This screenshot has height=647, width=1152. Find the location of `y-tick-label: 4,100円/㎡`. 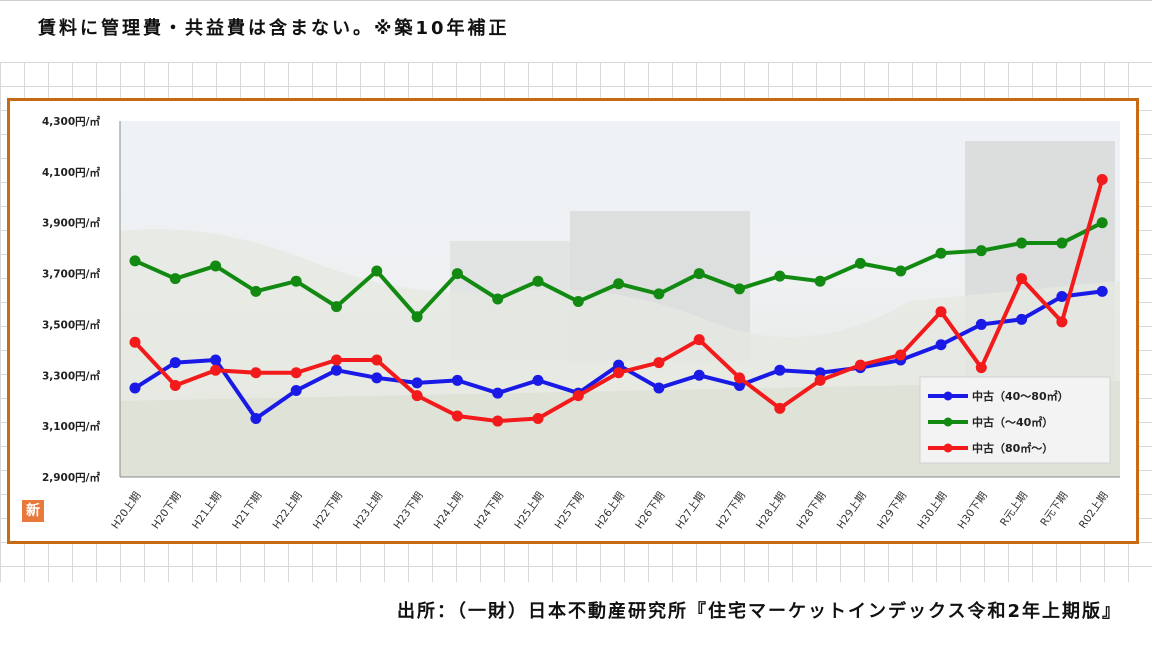

y-tick-label: 4,100円/㎡ is located at coordinates (71, 172).